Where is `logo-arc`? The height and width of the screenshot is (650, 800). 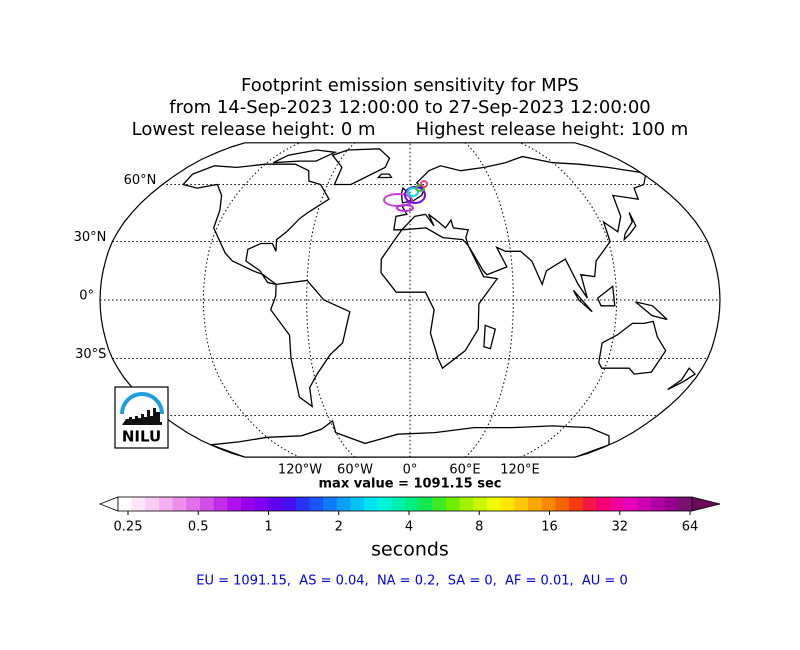
logo-arc is located at coordinates (142, 403).